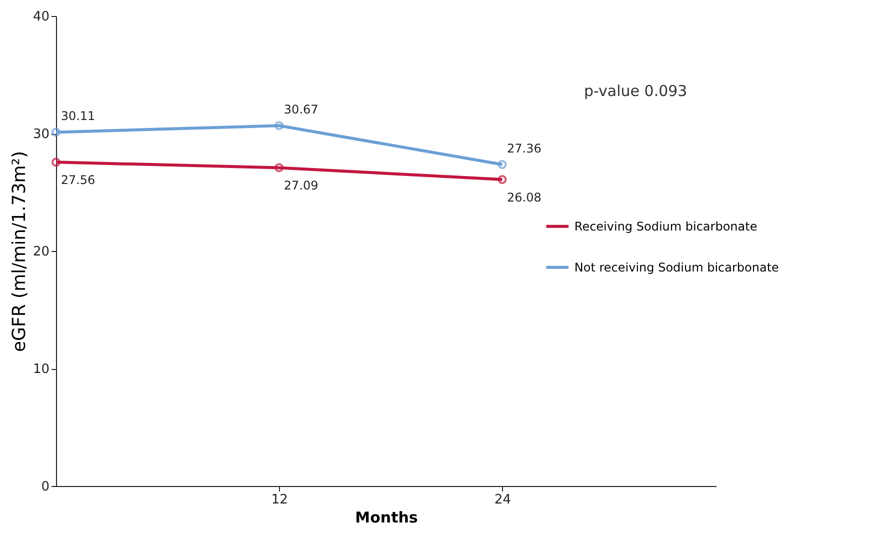 This screenshot has width=872, height=546. I want to click on x-tick-label: 24, so click(502, 500).